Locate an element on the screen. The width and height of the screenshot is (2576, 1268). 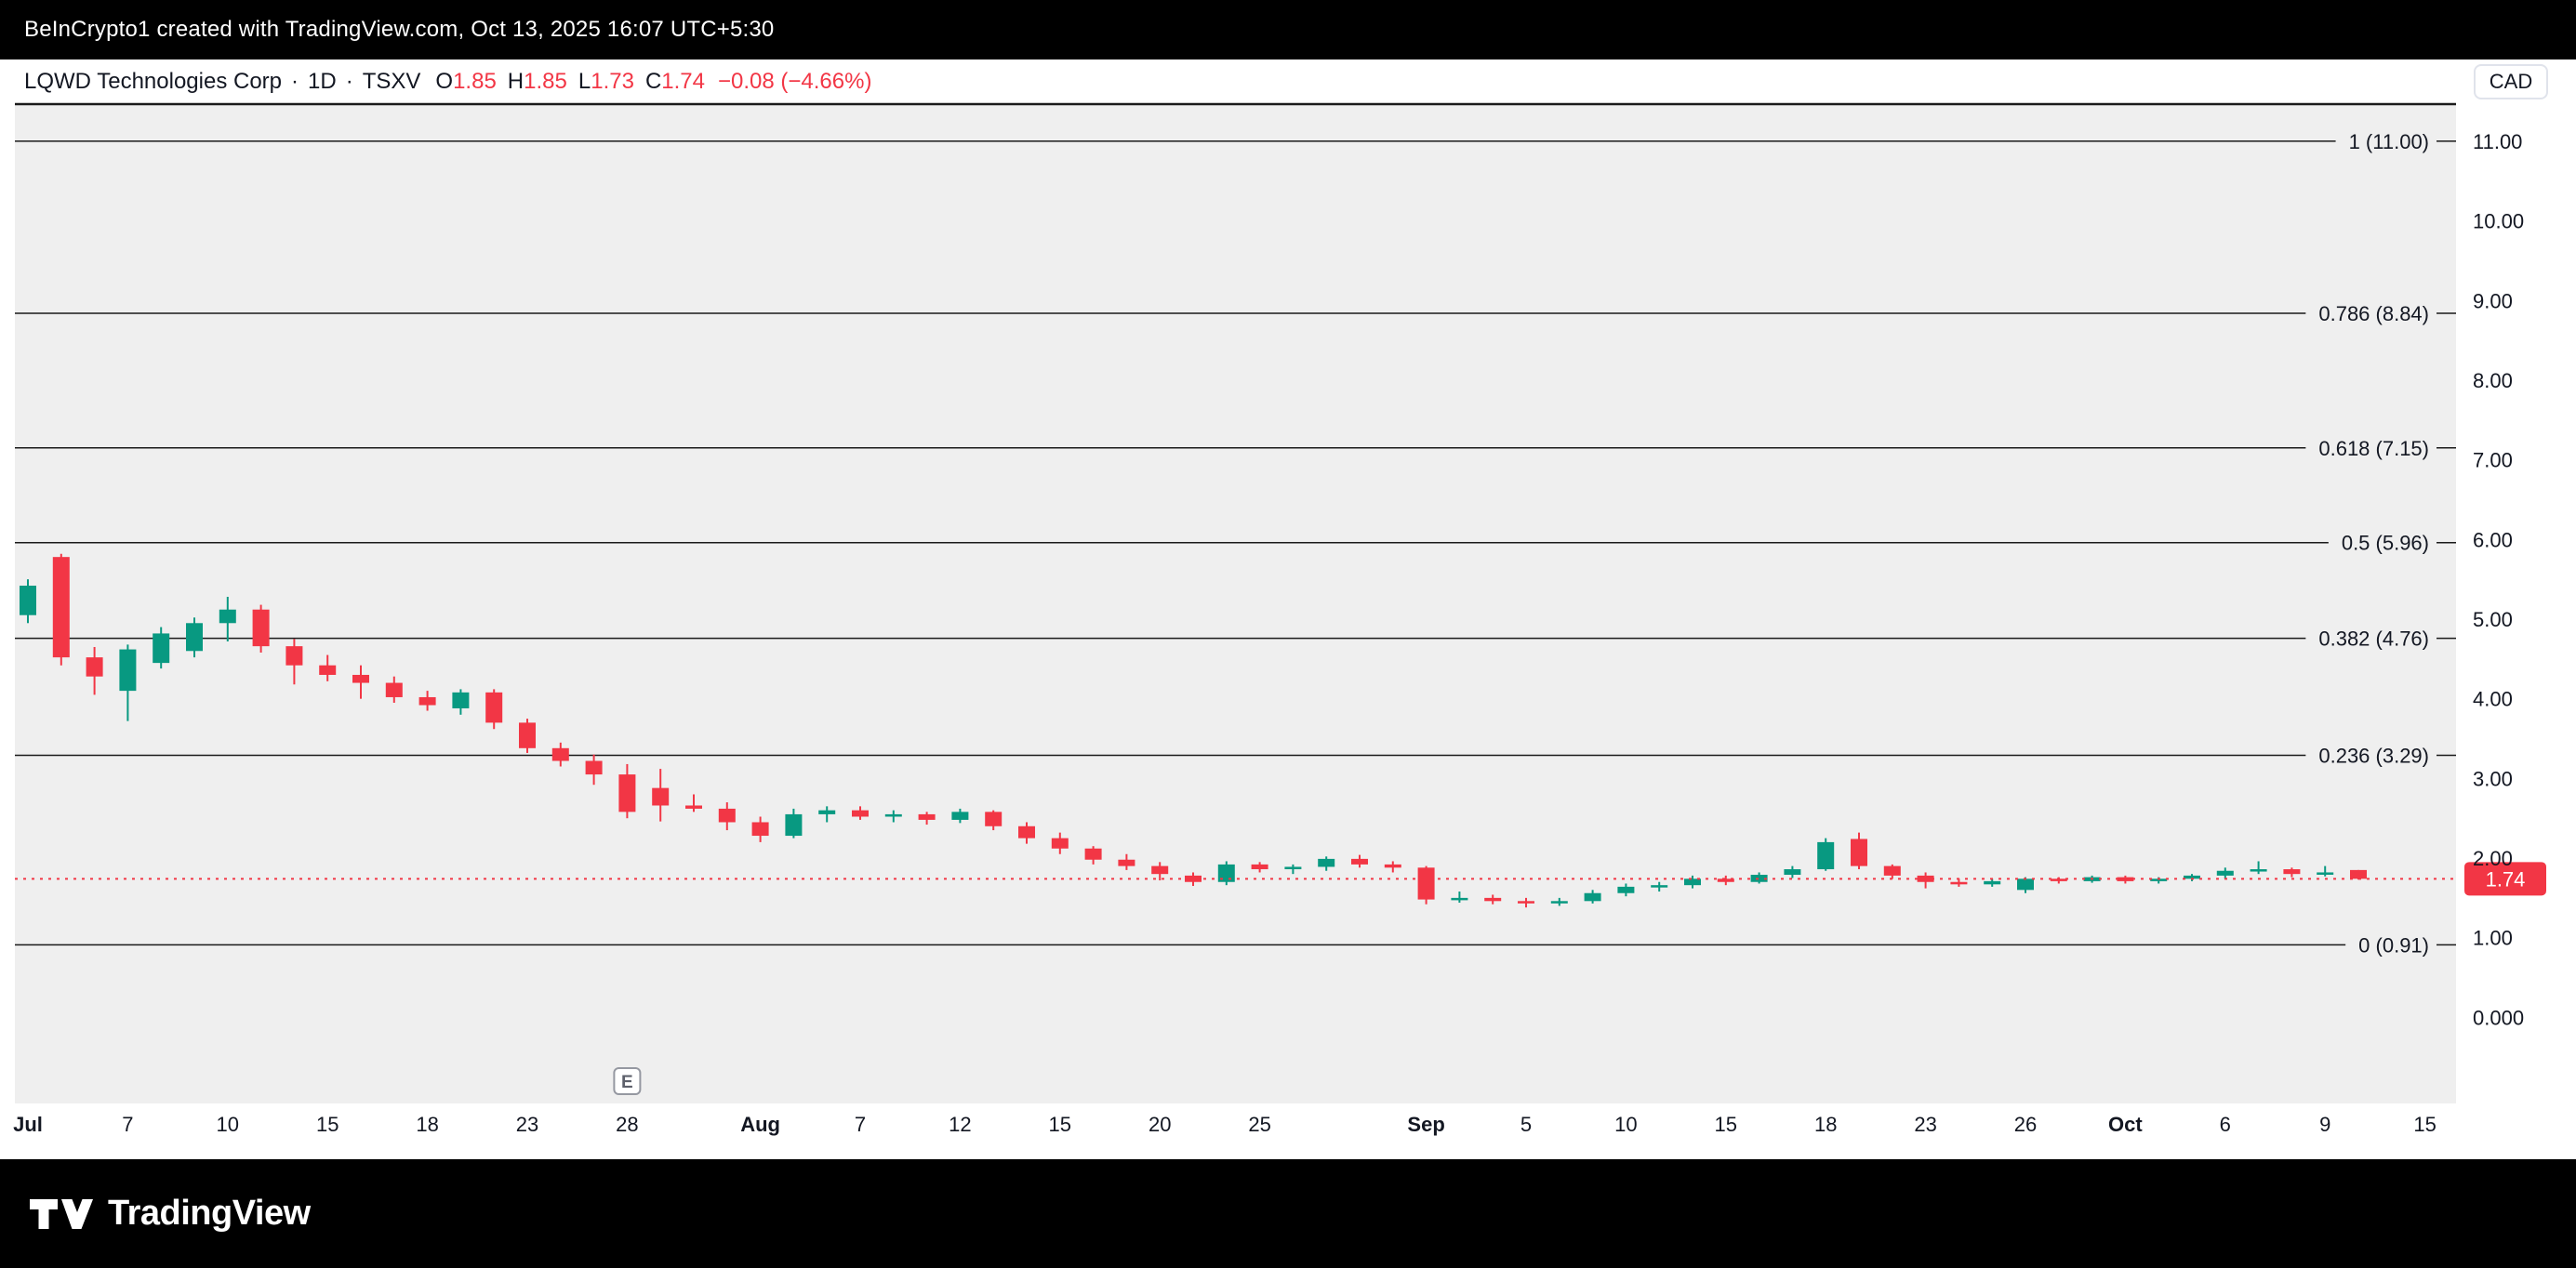
price-axis-label: 11.00 is located at coordinates (2497, 141).